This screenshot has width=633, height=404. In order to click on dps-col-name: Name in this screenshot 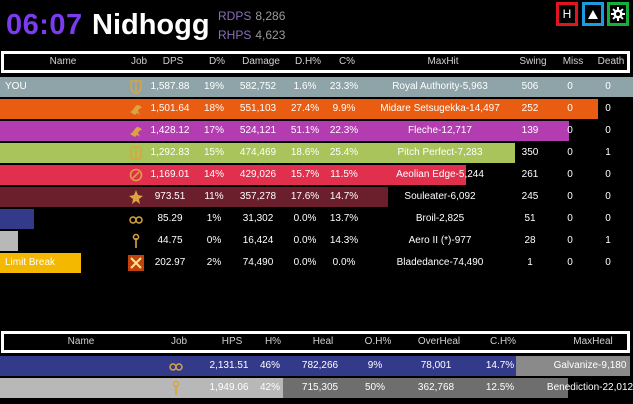, I will do `click(63, 61)`.